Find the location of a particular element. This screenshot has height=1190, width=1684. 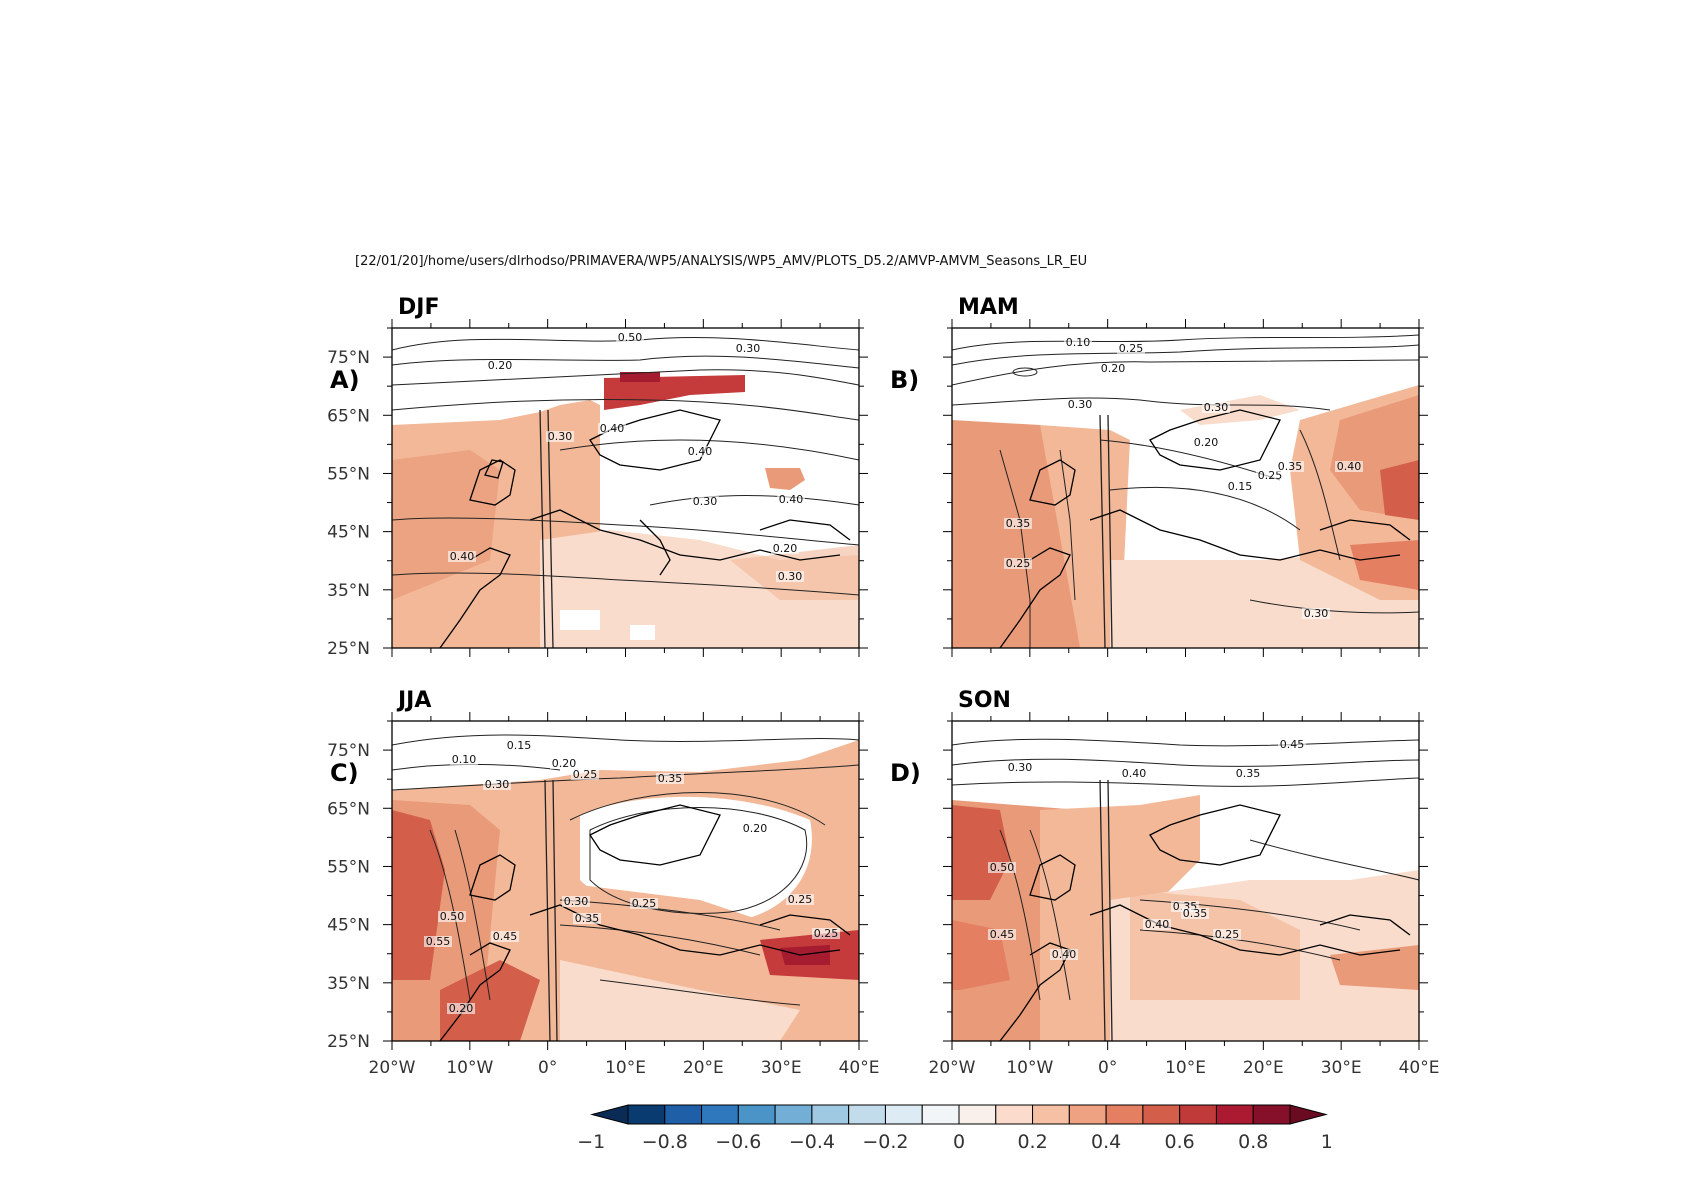

panel-c-label: C) is located at coordinates (344, 773).